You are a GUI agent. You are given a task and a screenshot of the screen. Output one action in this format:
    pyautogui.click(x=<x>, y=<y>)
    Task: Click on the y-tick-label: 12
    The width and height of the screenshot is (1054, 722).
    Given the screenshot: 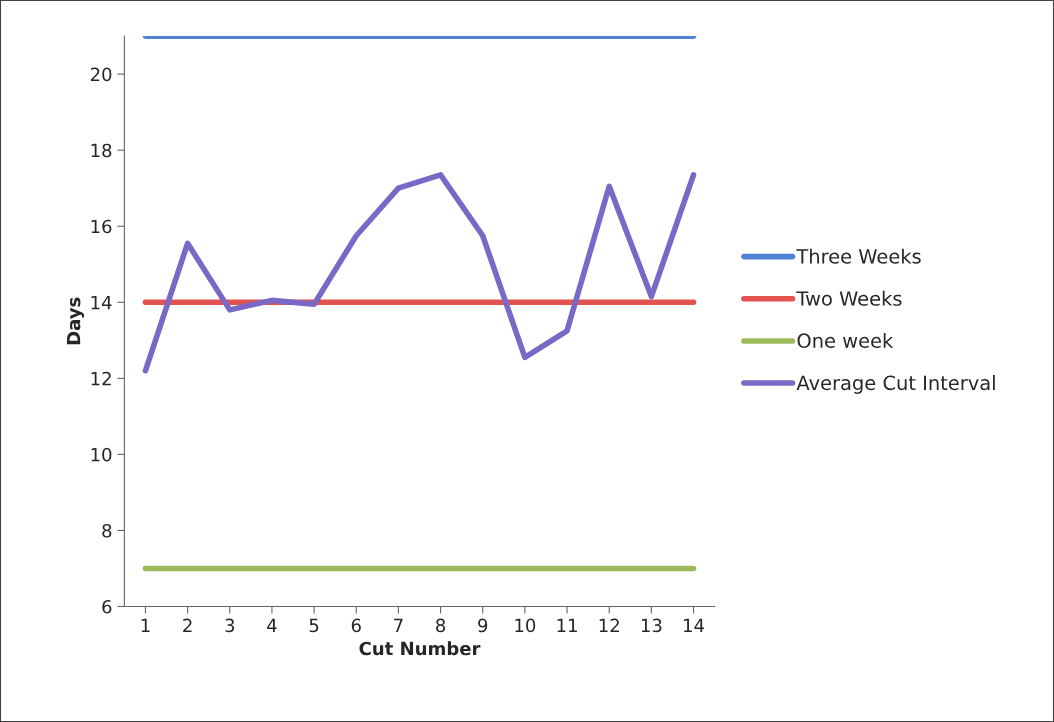 What is the action you would take?
    pyautogui.click(x=101, y=378)
    